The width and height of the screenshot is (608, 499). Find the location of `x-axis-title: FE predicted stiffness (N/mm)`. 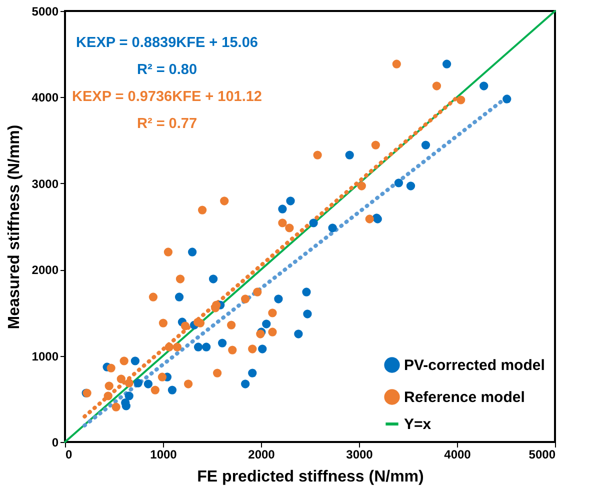

x-axis-title: FE predicted stiffness (N/mm) is located at coordinates (310, 477).